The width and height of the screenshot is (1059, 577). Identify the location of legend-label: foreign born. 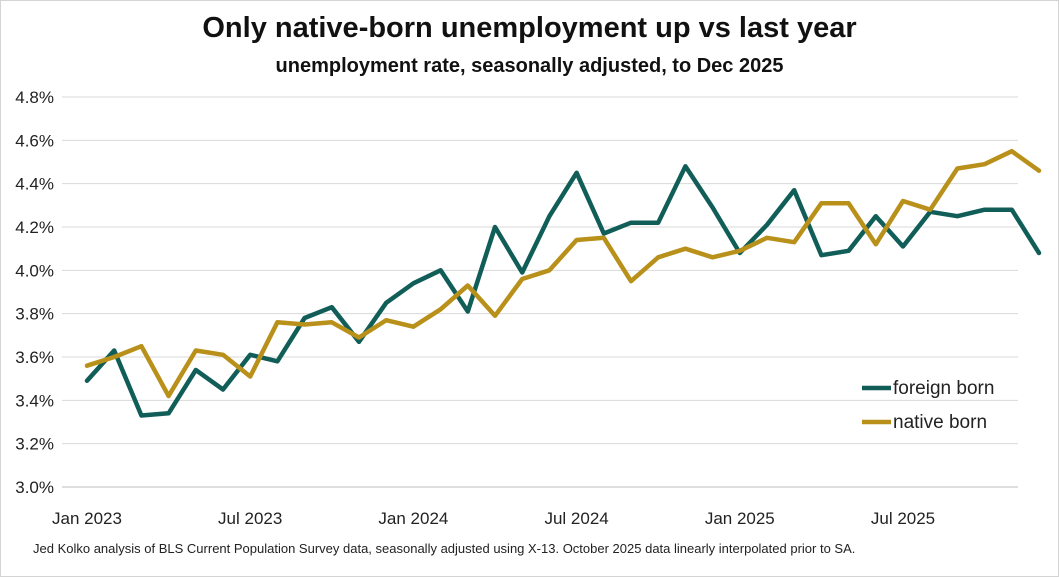
(943, 388).